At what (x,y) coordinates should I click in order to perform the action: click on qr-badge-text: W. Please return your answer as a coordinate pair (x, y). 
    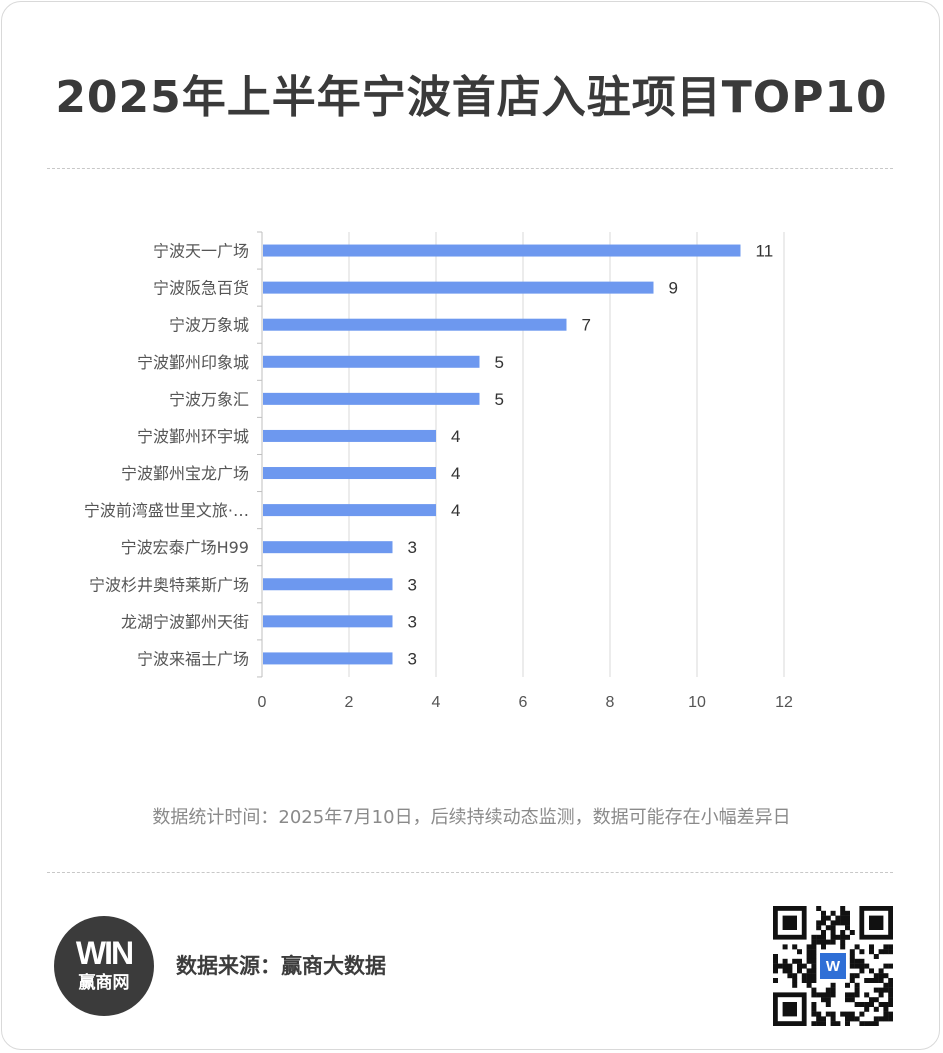
    Looking at the image, I should click on (833, 966).